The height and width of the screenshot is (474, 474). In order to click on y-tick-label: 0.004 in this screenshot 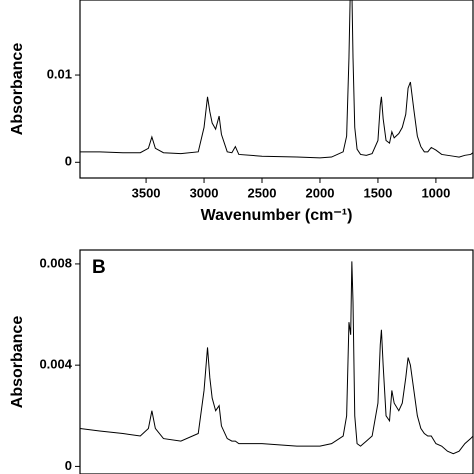, I will do `click(55, 364)`.